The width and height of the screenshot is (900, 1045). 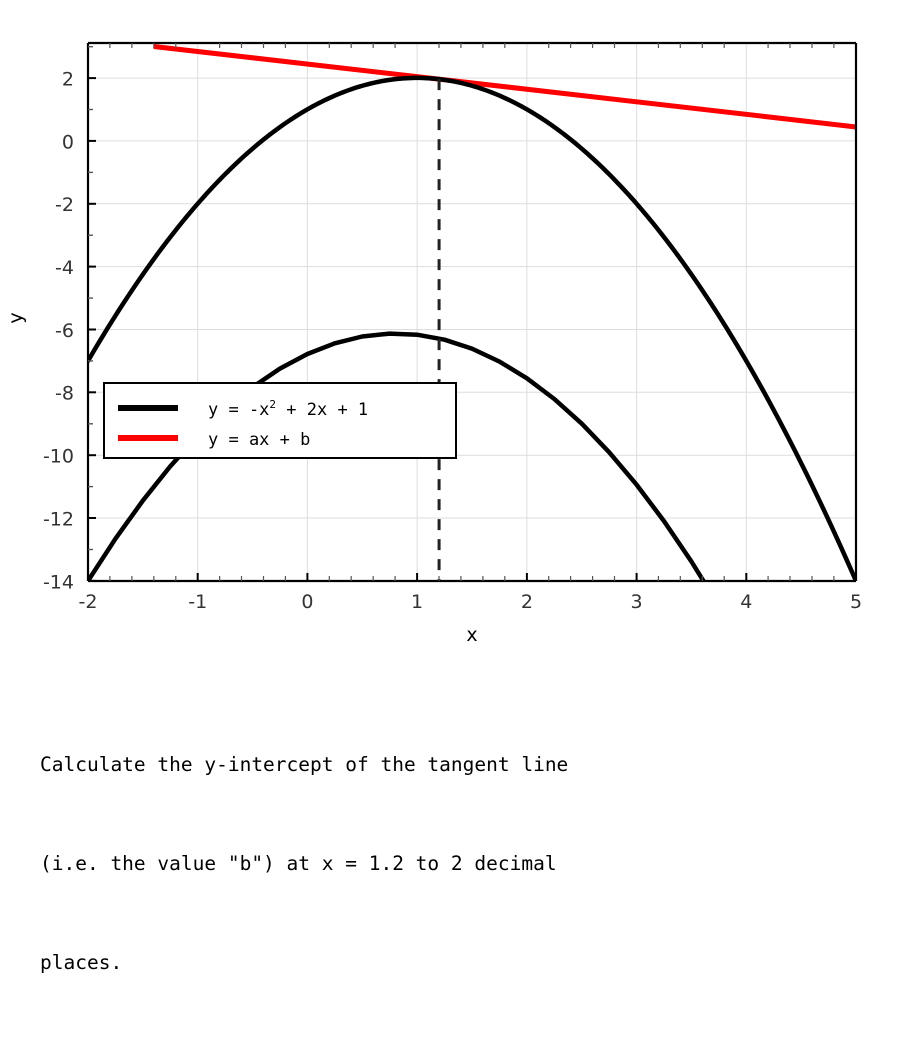 I want to click on legend-box, so click(x=280, y=420).